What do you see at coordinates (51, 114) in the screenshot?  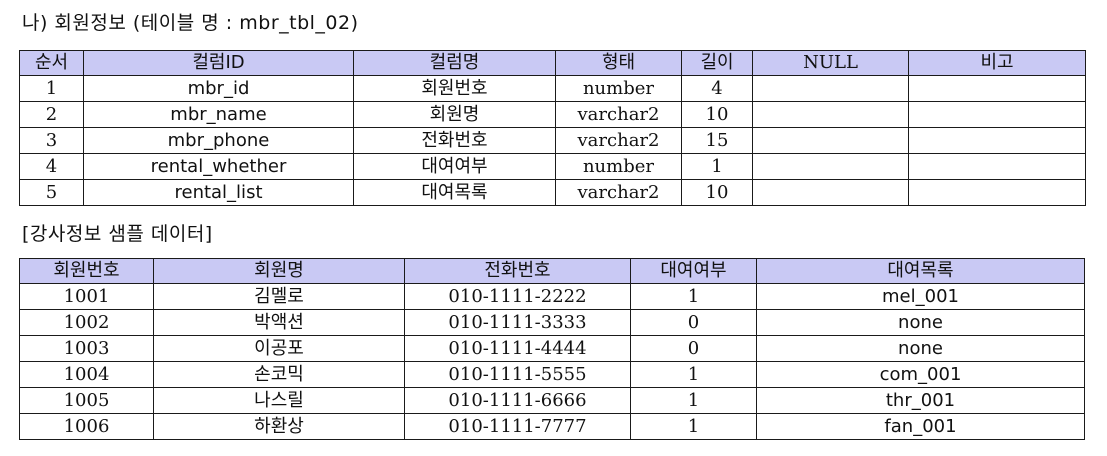 I see `table-cell: 2` at bounding box center [51, 114].